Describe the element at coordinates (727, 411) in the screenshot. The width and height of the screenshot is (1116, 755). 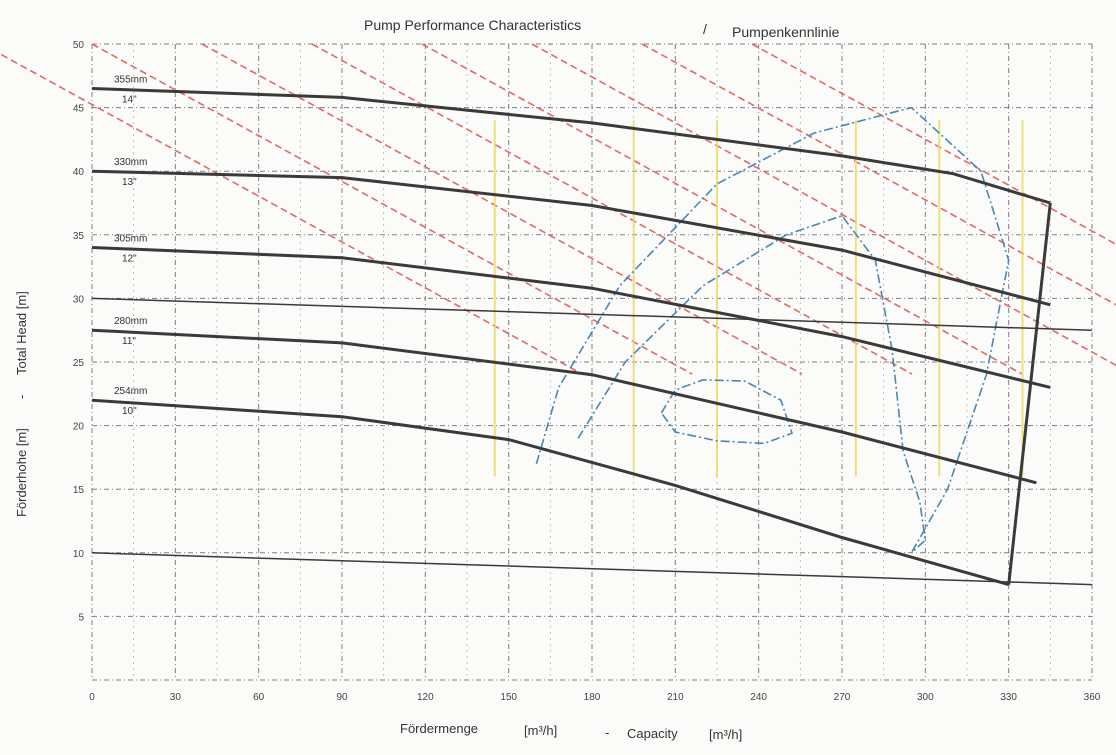
I see `efficiency-contour` at that location.